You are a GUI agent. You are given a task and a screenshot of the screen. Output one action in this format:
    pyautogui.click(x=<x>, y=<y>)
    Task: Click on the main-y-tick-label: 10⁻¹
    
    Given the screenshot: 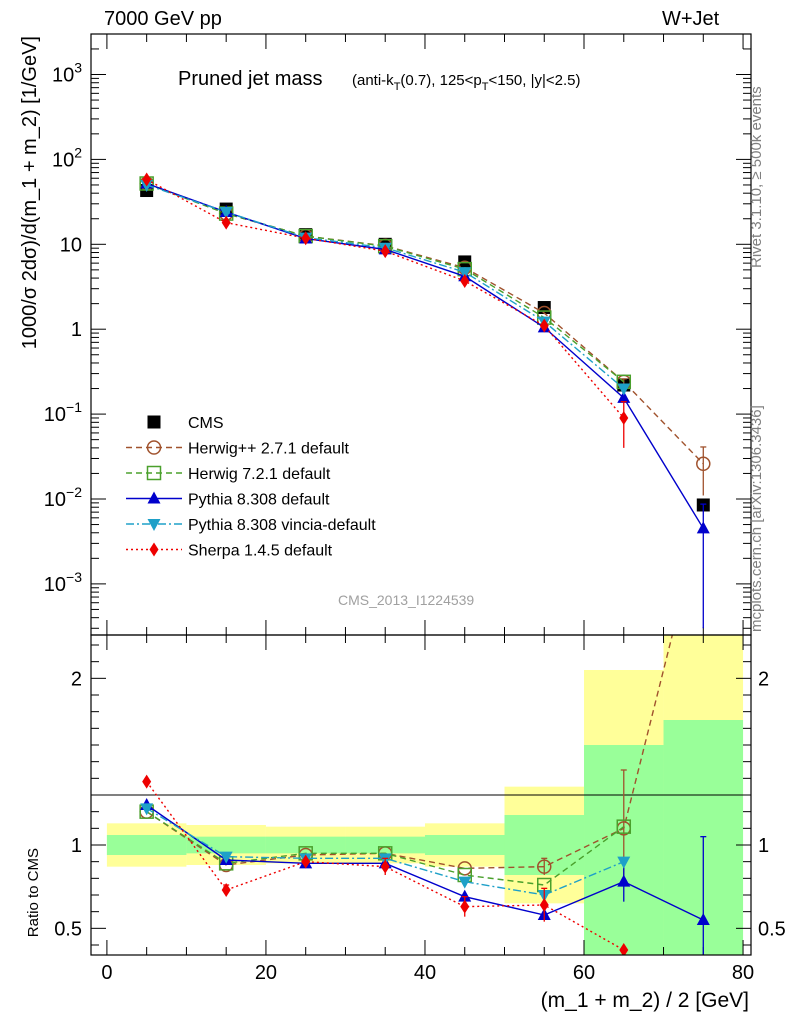 What is the action you would take?
    pyautogui.click(x=63, y=412)
    